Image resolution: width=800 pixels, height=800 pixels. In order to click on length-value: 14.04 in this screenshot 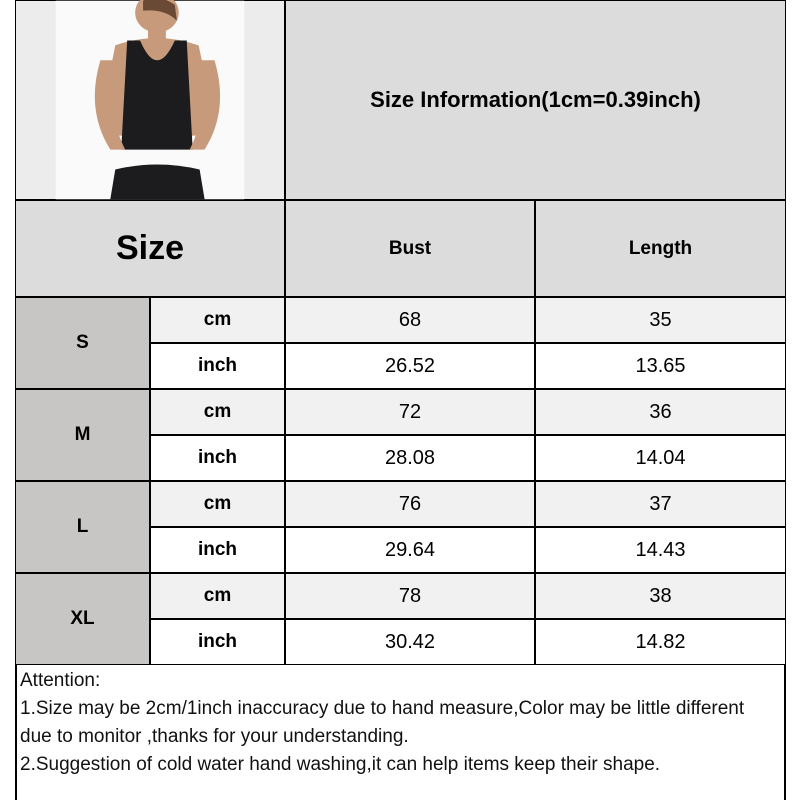, I will do `click(660, 458)`.